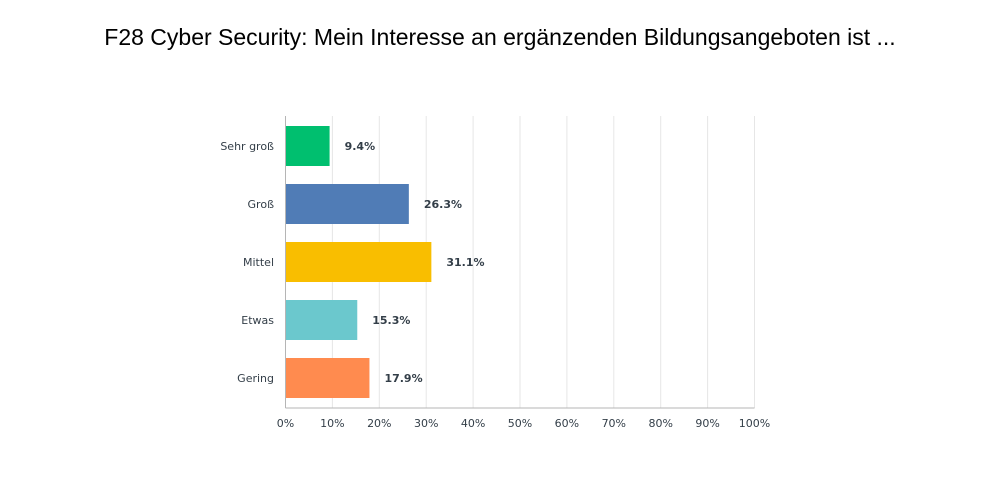  I want to click on category-labels: Sehr groß Groß Mittel Etwas Gering, so click(247, 262).